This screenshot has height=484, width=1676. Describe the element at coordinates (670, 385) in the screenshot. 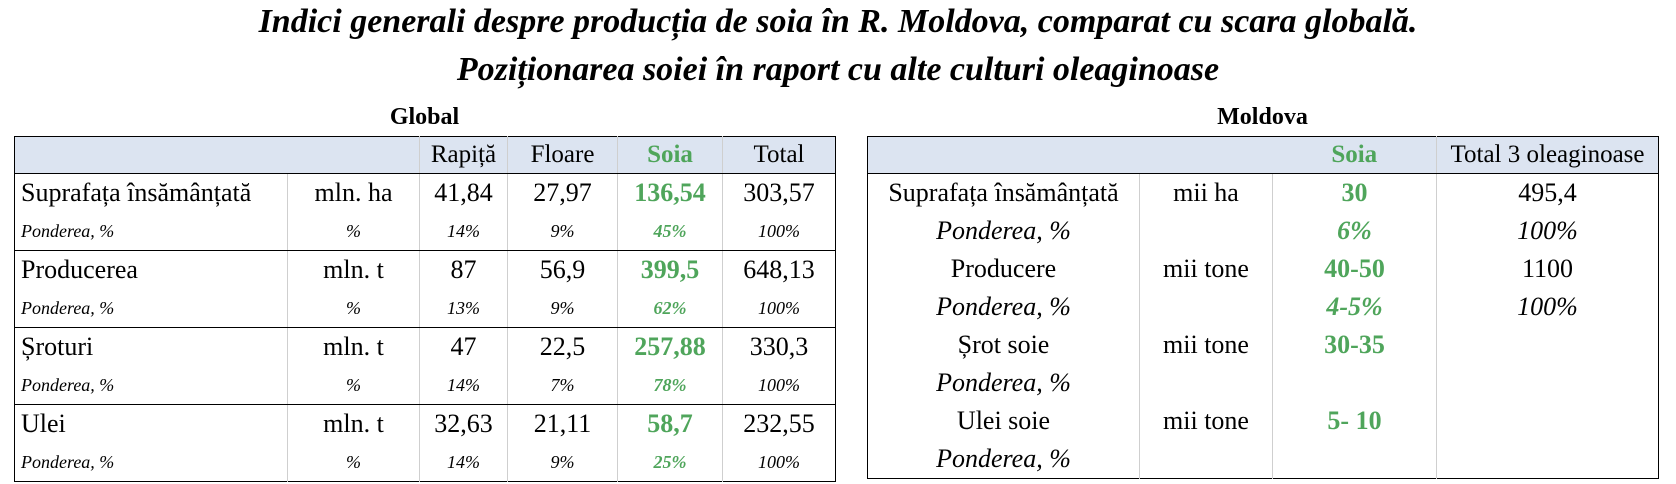

I see `soia-value-cell: 78%` at that location.